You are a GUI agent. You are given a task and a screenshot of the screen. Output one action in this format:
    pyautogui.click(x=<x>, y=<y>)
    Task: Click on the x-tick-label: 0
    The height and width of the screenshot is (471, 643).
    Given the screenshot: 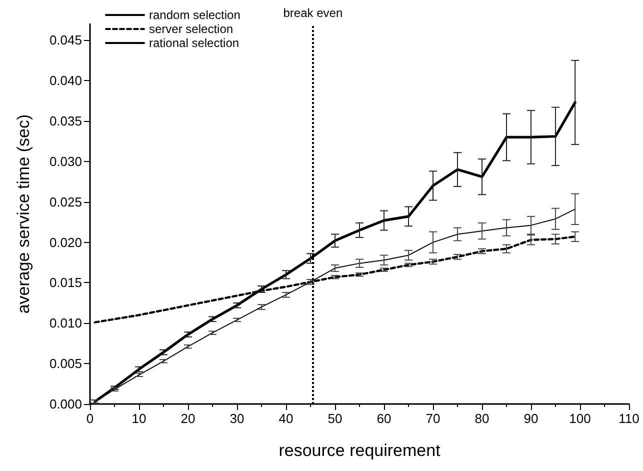 What is the action you would take?
    pyautogui.click(x=90, y=418)
    